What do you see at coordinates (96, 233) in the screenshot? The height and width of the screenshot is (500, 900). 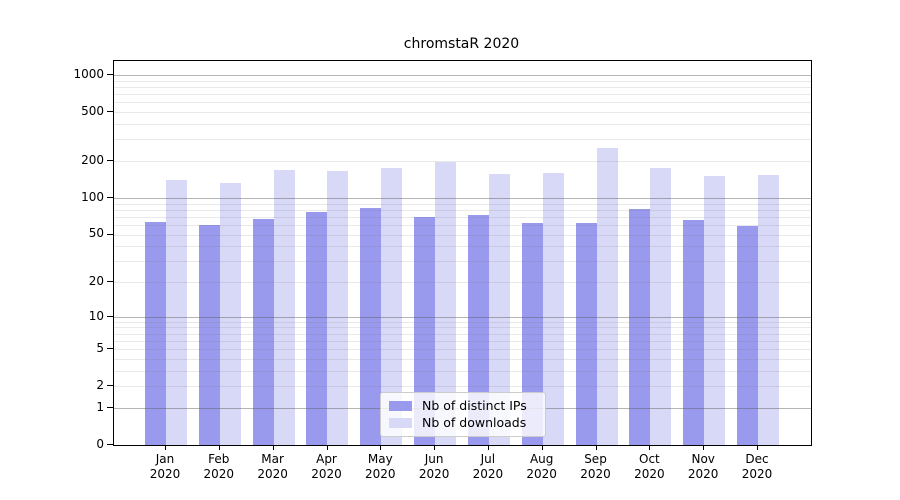 I see `y-tick-label-50: 50` at bounding box center [96, 233].